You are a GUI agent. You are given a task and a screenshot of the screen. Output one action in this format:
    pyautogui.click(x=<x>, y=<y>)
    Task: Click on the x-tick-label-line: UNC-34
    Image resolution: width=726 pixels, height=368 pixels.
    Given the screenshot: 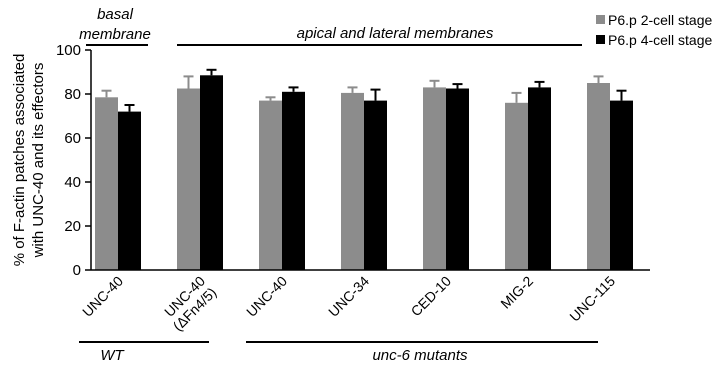 What is the action you would take?
    pyautogui.click(x=348, y=296)
    